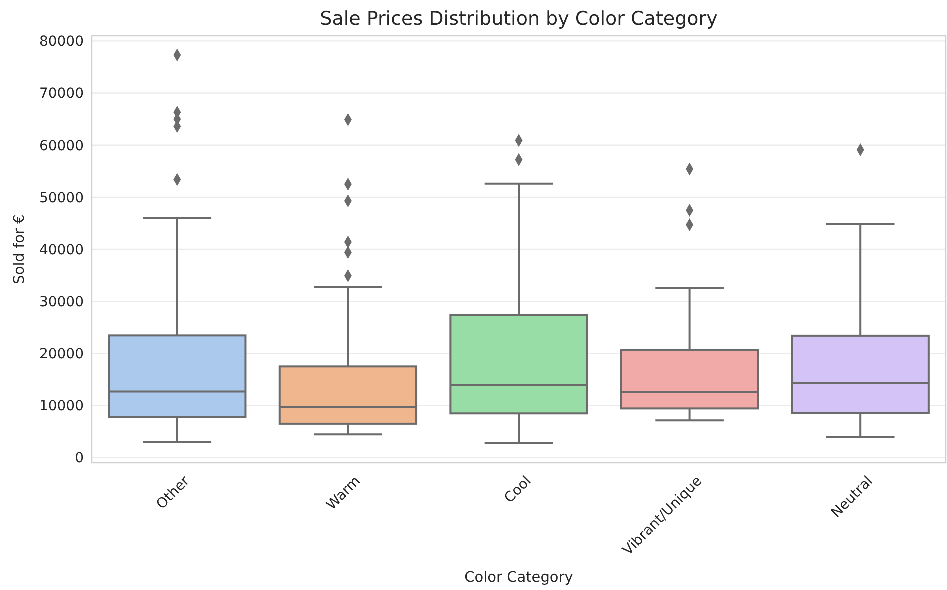  What do you see at coordinates (61, 42) in the screenshot?
I see `y-tick-label: 80000` at bounding box center [61, 42].